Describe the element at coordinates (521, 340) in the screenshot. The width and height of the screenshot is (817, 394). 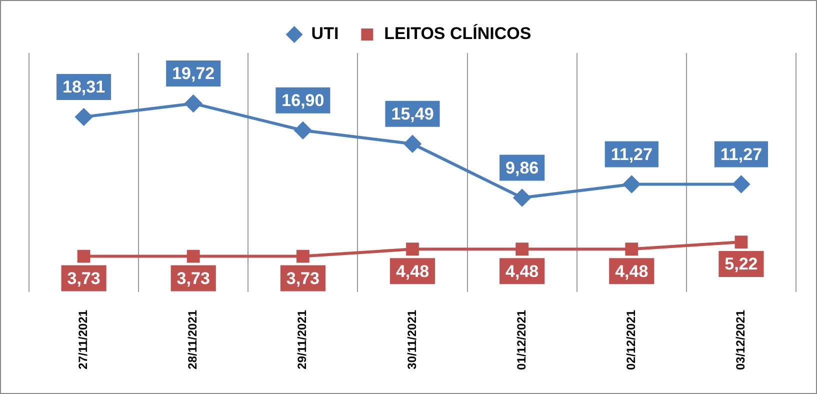
I see `x-tick-label: 01/12/2021` at that location.